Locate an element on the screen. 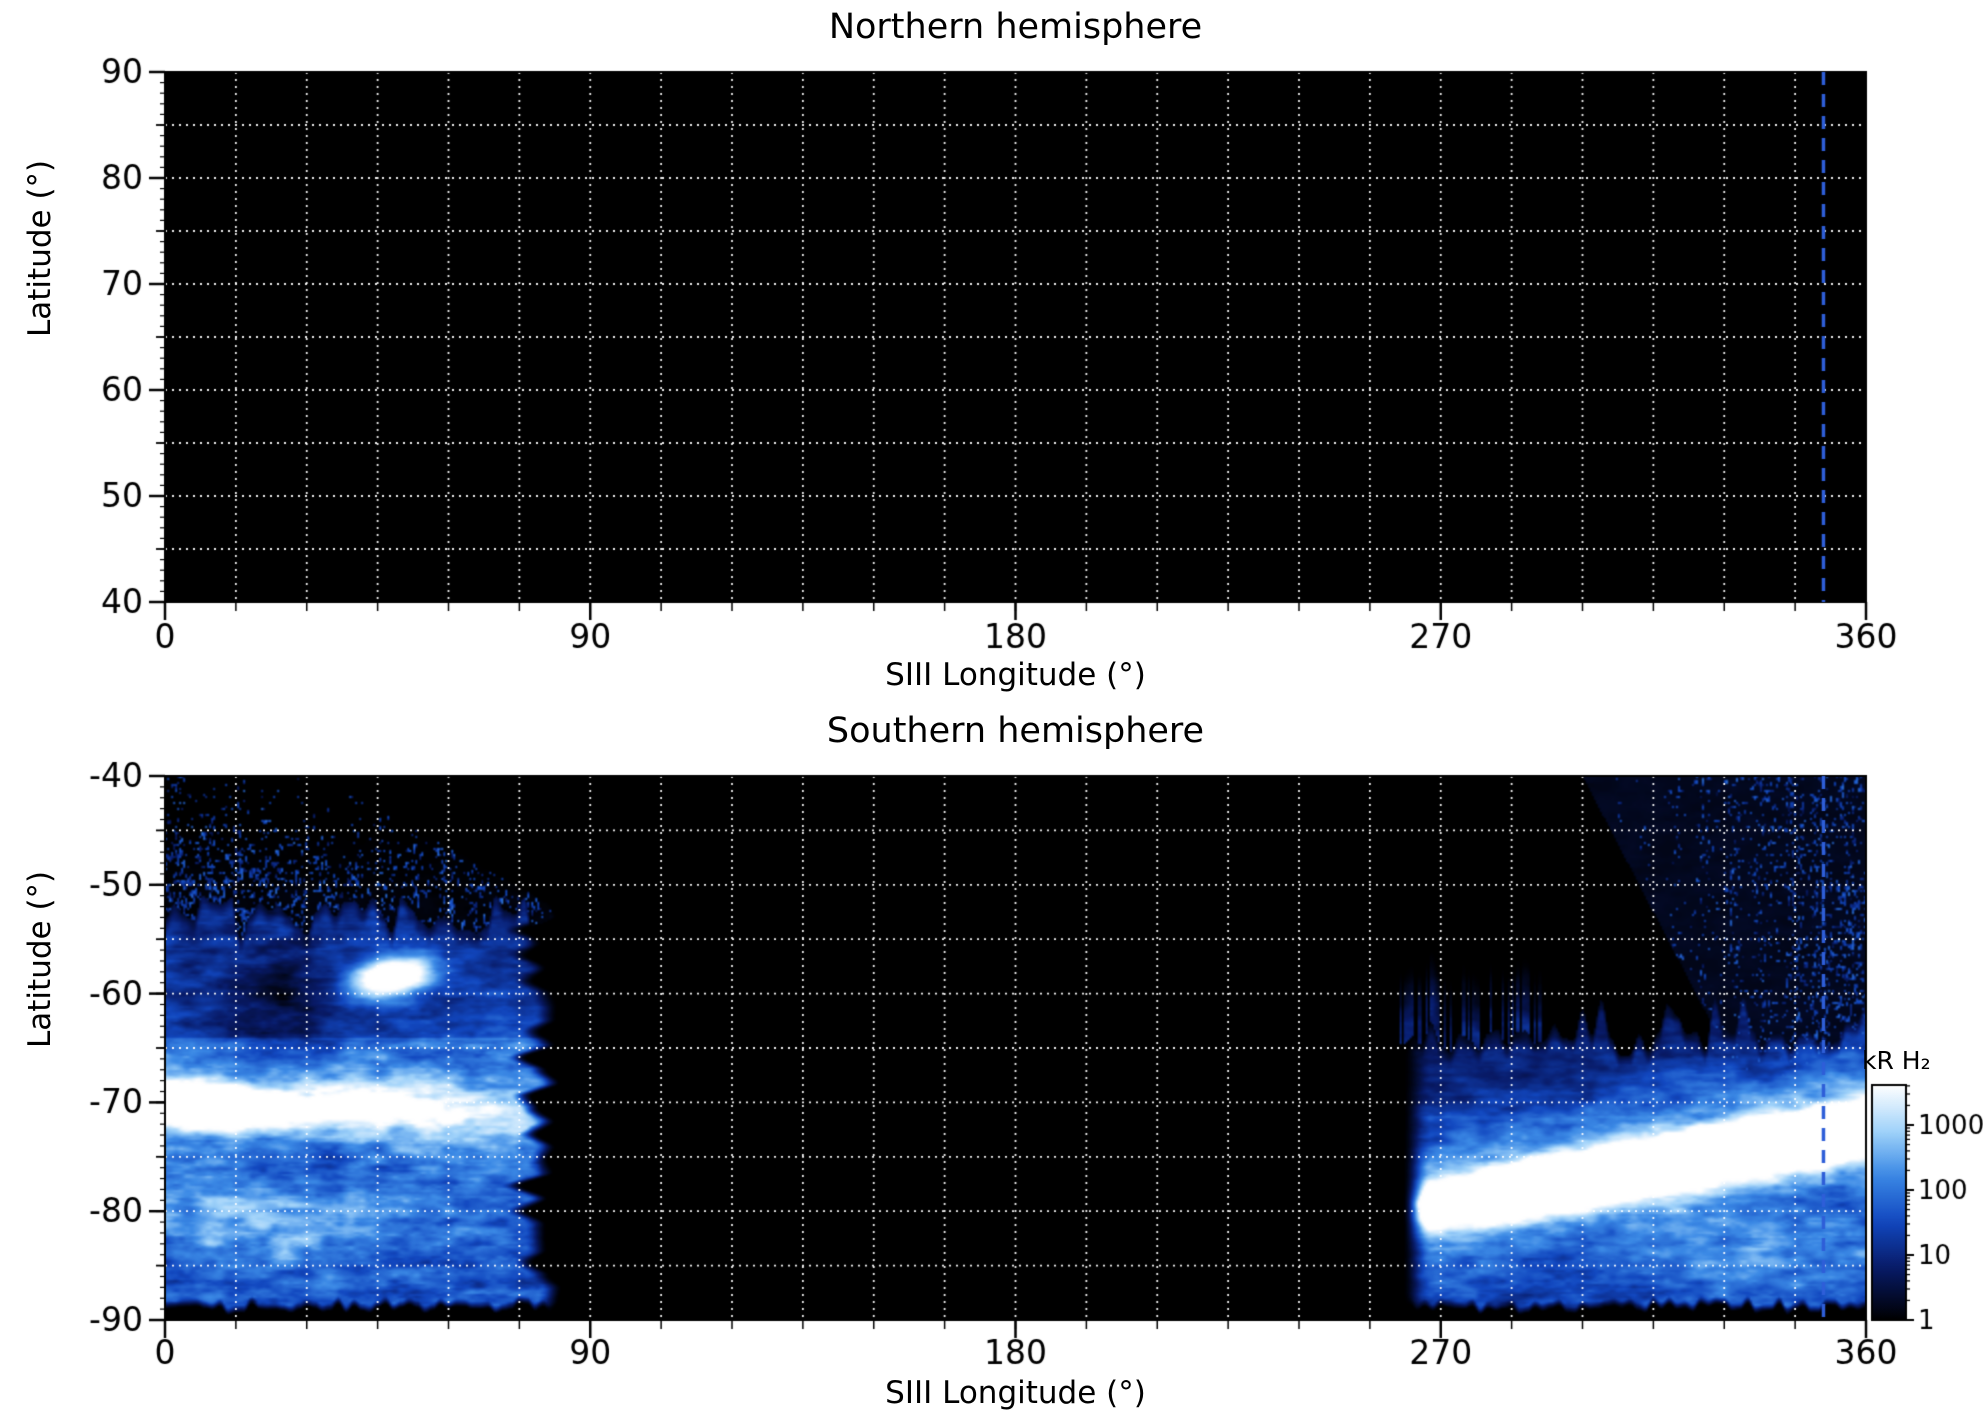 This screenshot has width=1983, height=1423. colorbar-label: kR H₂ is located at coordinates (1896, 1060).